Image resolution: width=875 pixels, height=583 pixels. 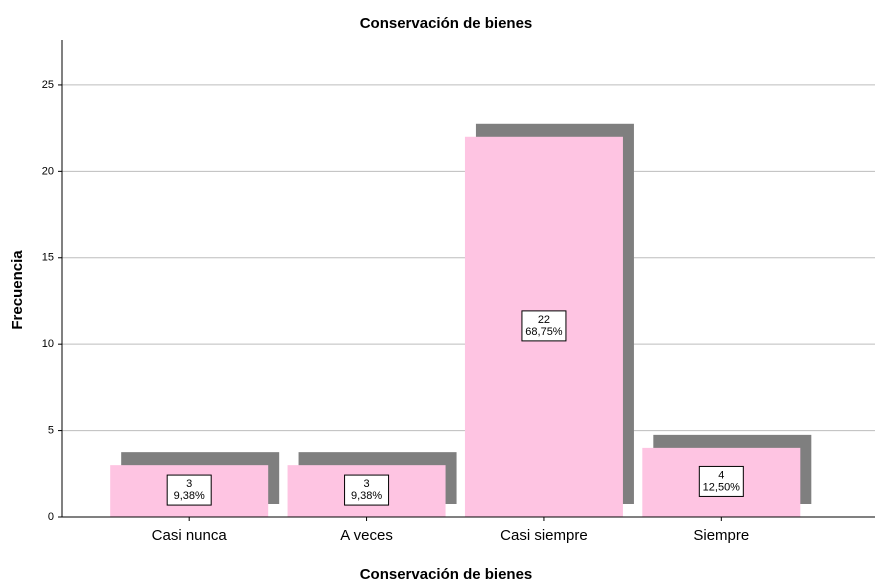 I want to click on x-tick-label: Casi nunca, so click(x=190, y=535).